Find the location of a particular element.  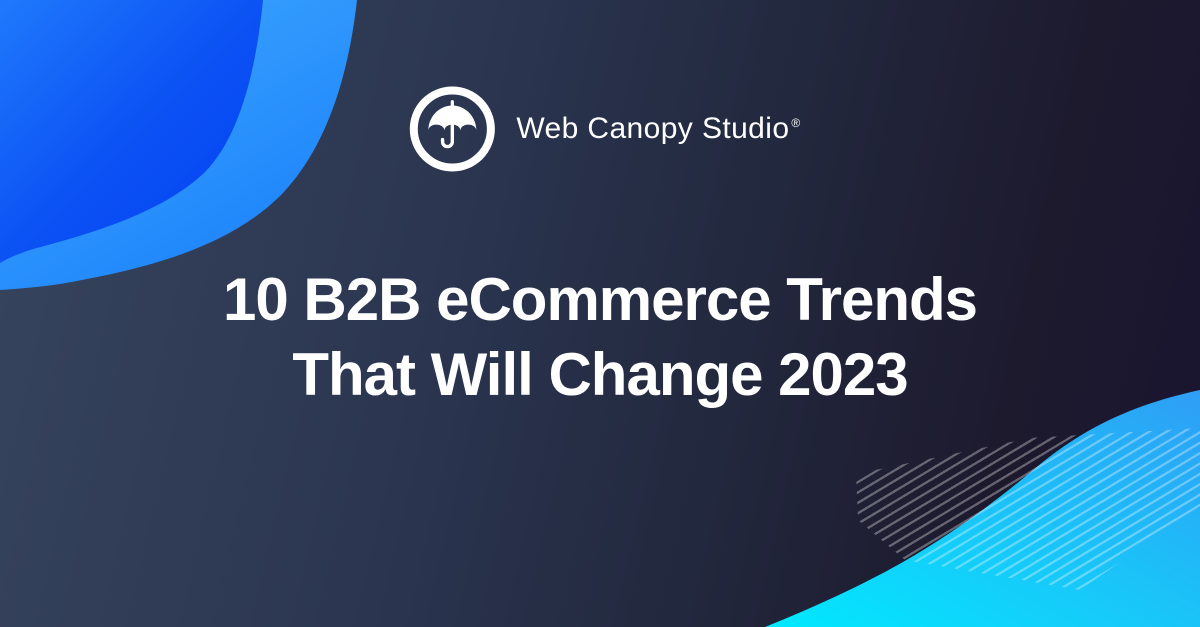

logo-circle is located at coordinates (452, 129).